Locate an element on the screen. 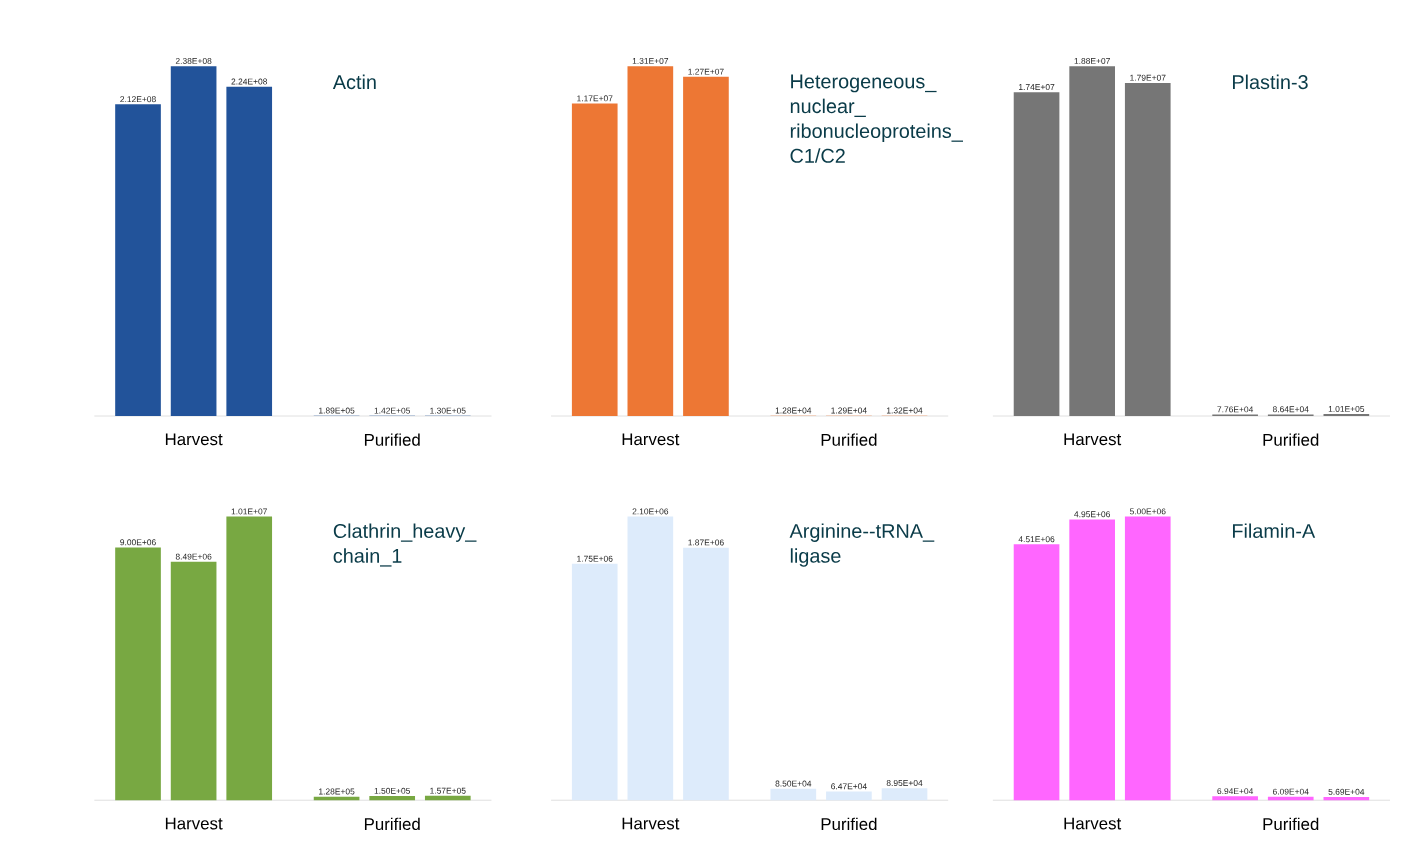 The width and height of the screenshot is (1420, 851). data-label: 1.87E+06 is located at coordinates (706, 542).